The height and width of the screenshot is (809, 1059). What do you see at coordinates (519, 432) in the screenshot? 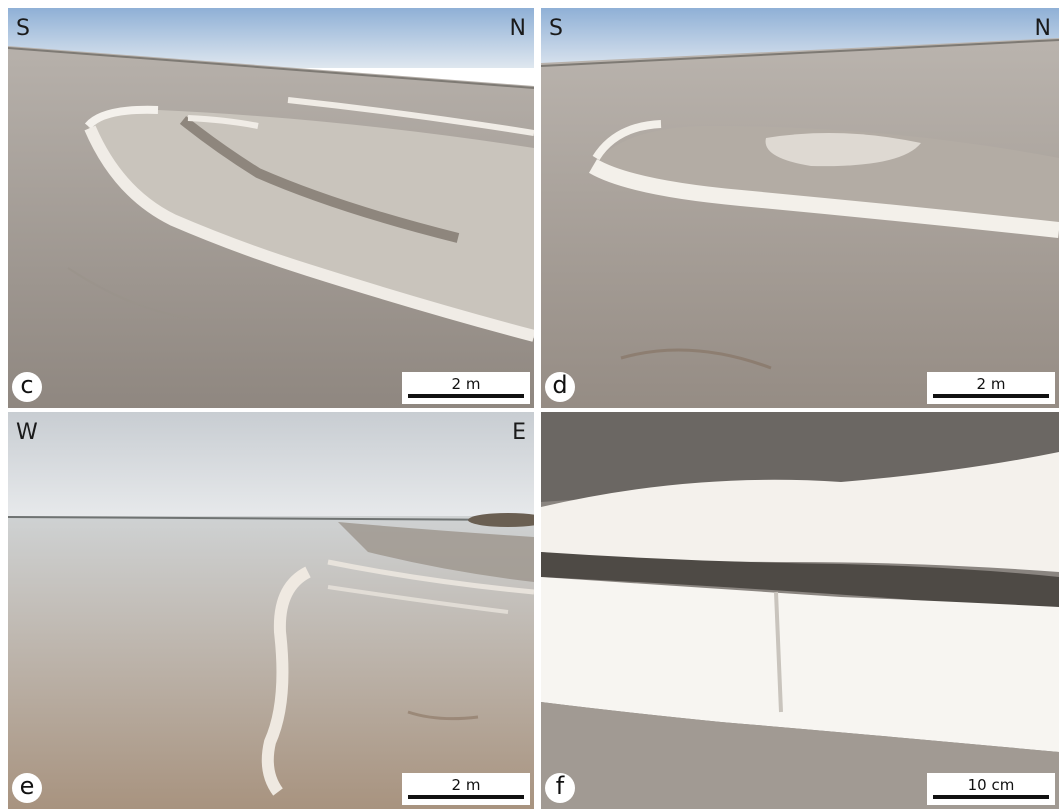
I see `direction-label-right: E` at bounding box center [519, 432].